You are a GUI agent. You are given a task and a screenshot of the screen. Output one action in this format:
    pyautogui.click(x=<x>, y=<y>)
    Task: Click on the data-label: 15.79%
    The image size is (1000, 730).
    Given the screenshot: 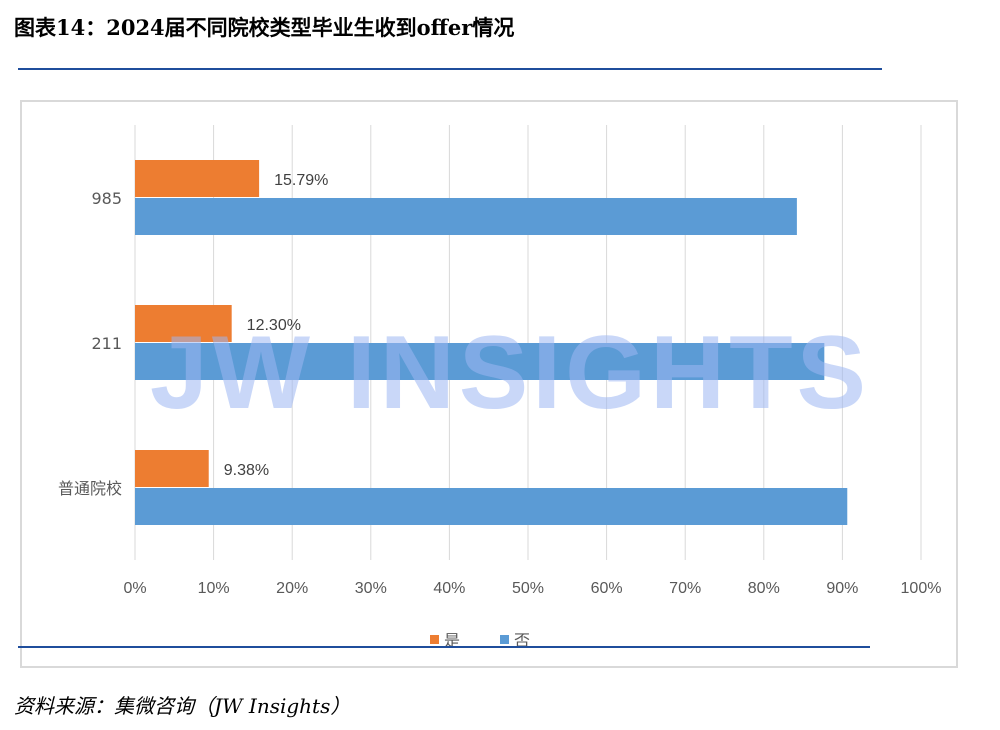 What is the action you would take?
    pyautogui.click(x=301, y=180)
    